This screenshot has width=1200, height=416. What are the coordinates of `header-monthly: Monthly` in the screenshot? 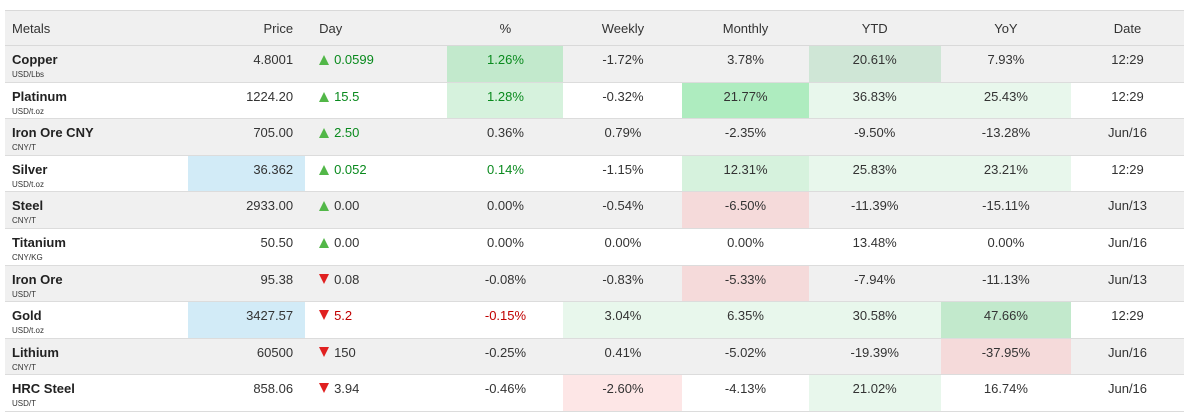 It's located at (745, 28).